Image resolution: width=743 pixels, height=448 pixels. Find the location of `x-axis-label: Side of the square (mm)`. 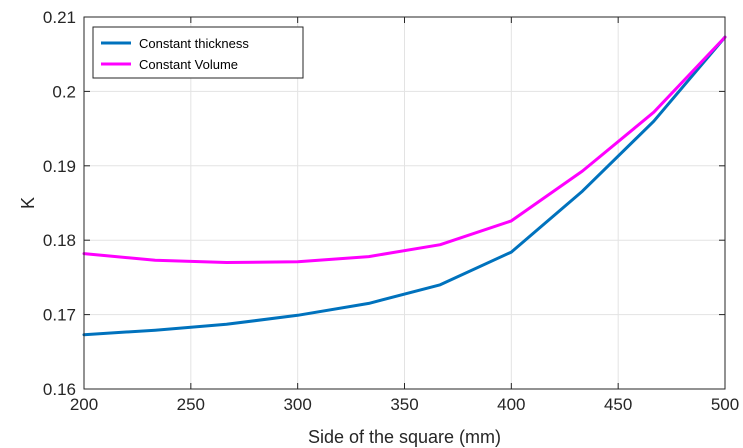

x-axis-label: Side of the square (mm) is located at coordinates (404, 437).